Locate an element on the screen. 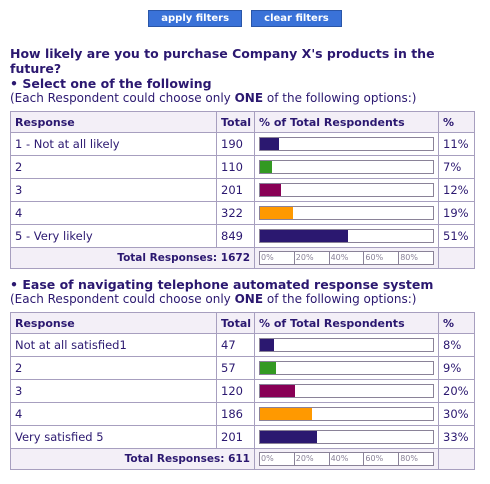  scale-tick: 60% is located at coordinates (382, 459).